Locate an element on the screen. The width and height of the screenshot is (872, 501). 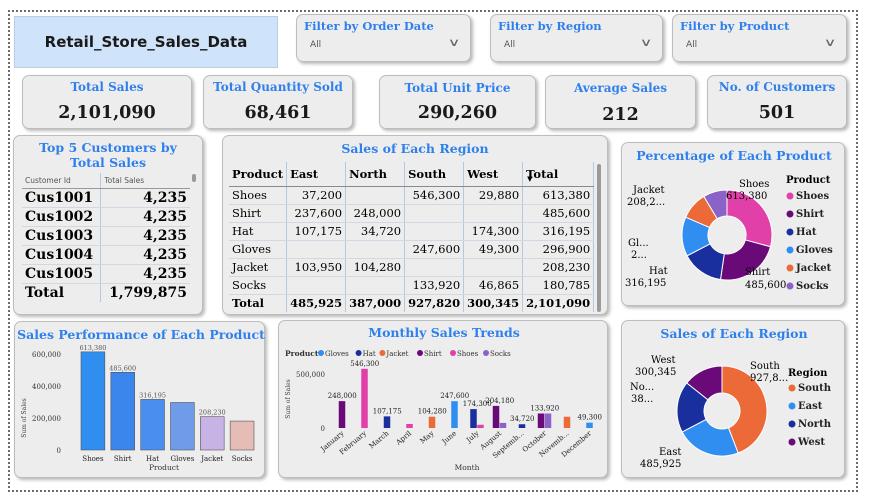
column-header: Product is located at coordinates (258, 174).